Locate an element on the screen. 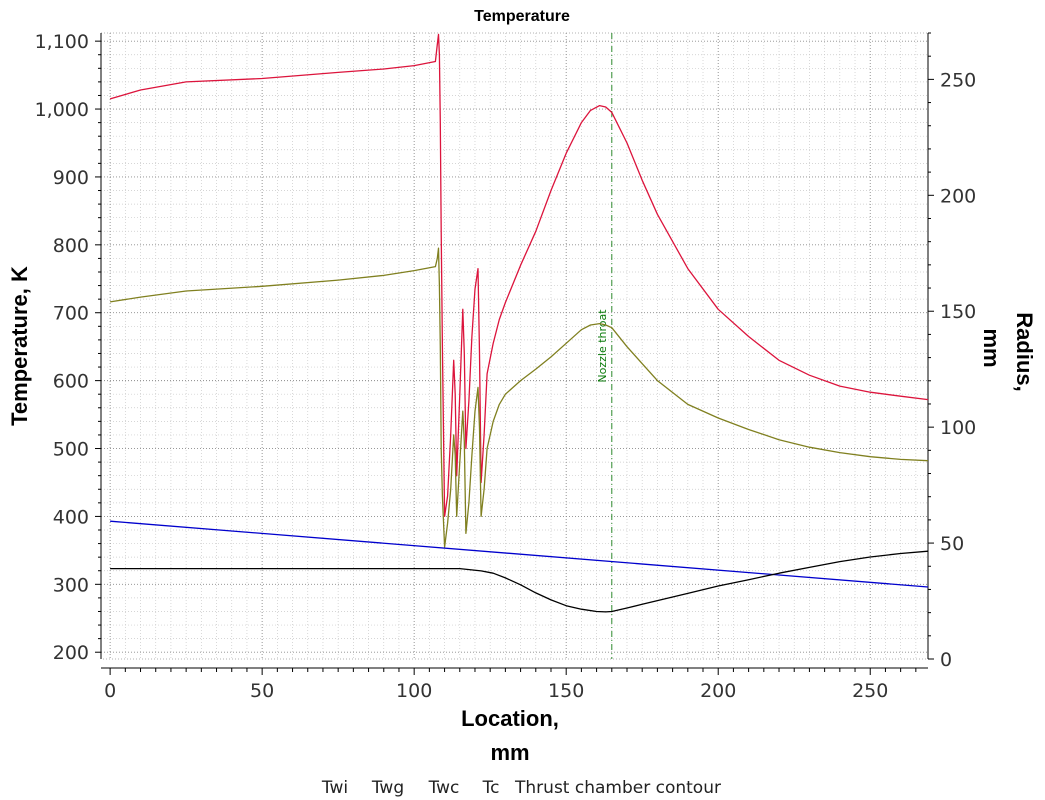 The image size is (1045, 800). y-right-tick-label: 100 is located at coordinates (958, 428).